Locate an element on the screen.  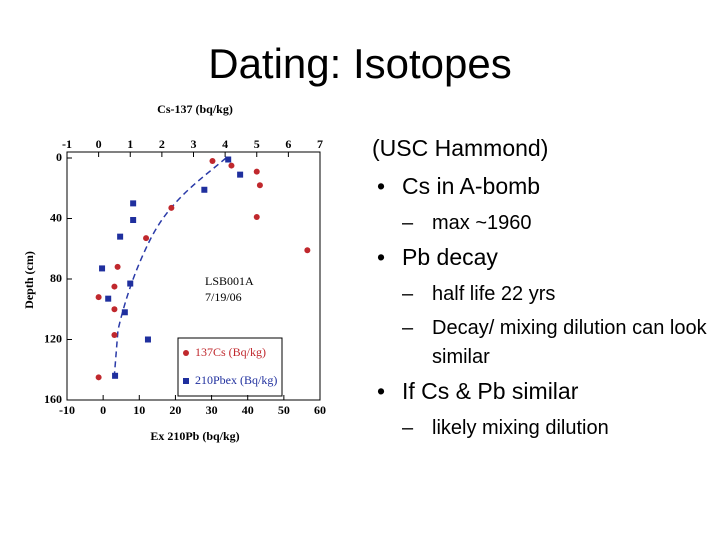
x-tick-label: 6 is located at coordinates (288, 144).